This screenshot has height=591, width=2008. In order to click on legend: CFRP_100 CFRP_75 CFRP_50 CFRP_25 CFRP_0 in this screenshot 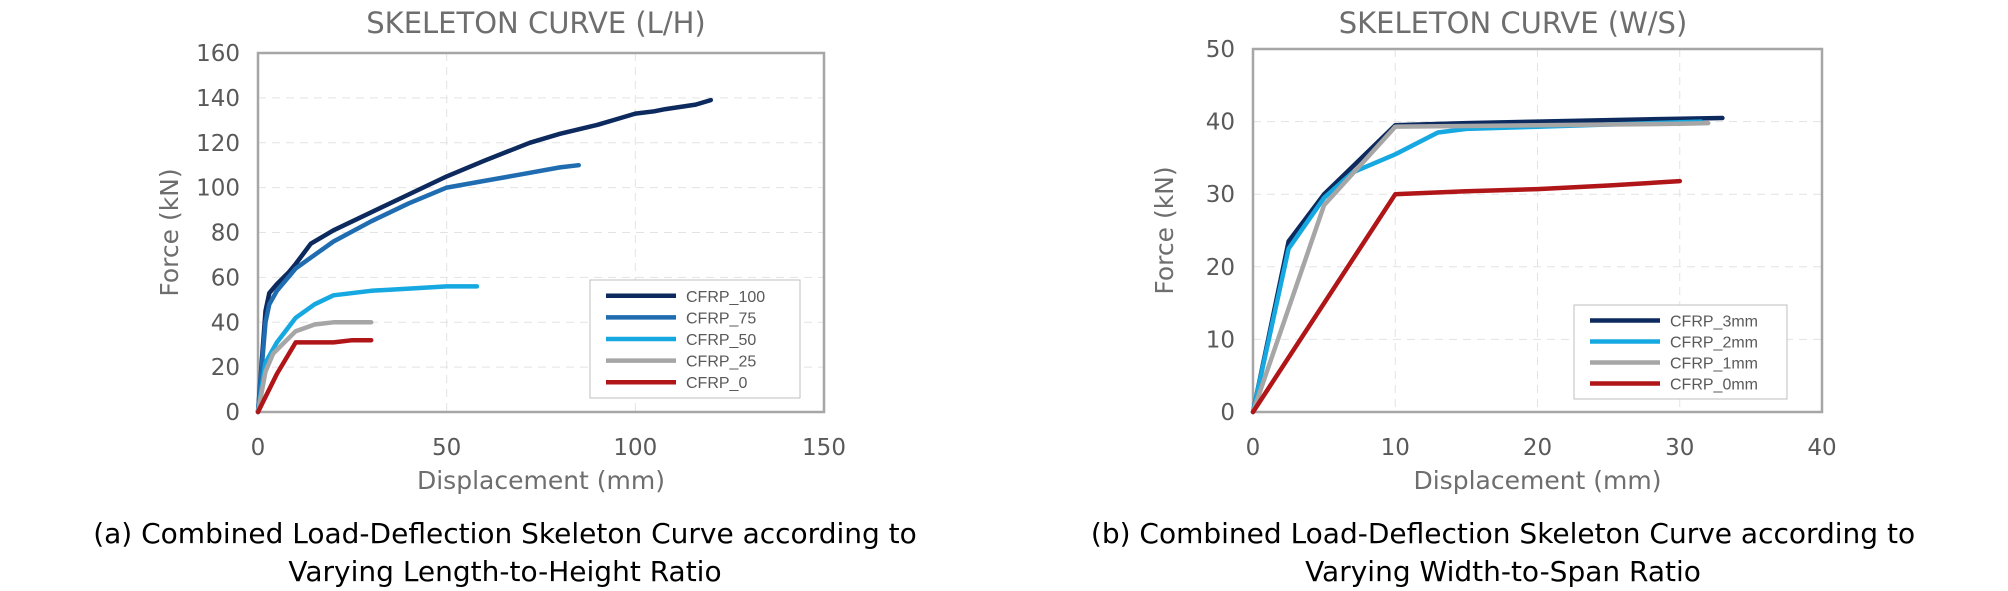, I will do `click(695, 339)`.